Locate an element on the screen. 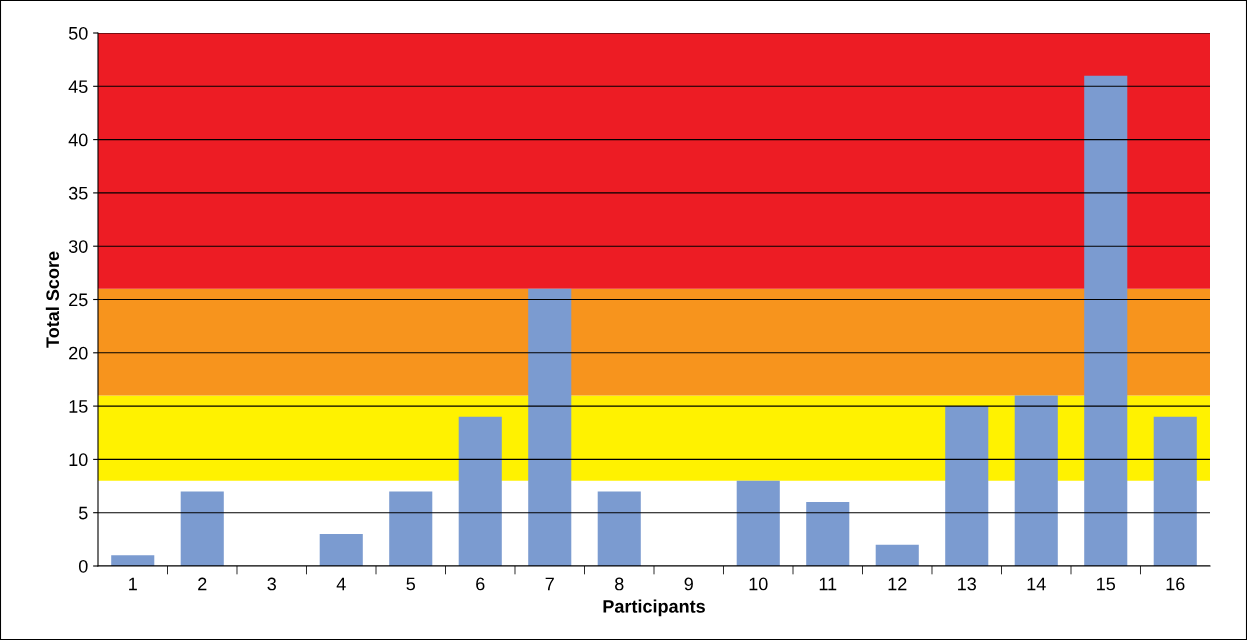  x-tick-label: 14 is located at coordinates (1036, 584).